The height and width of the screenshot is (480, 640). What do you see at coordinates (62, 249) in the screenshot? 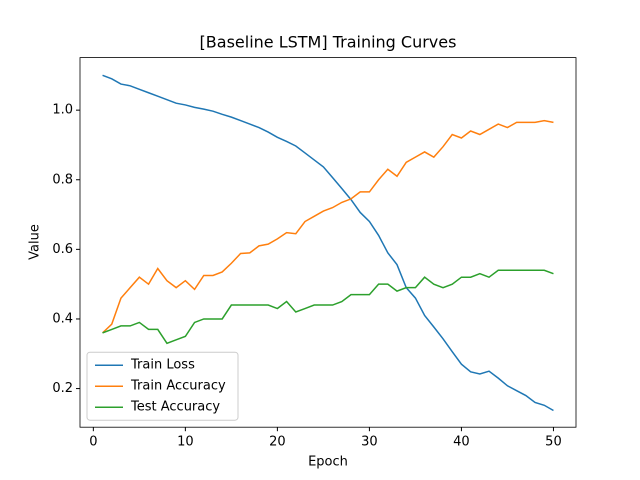
I see `y-tick-label: 0.6` at bounding box center [62, 249].